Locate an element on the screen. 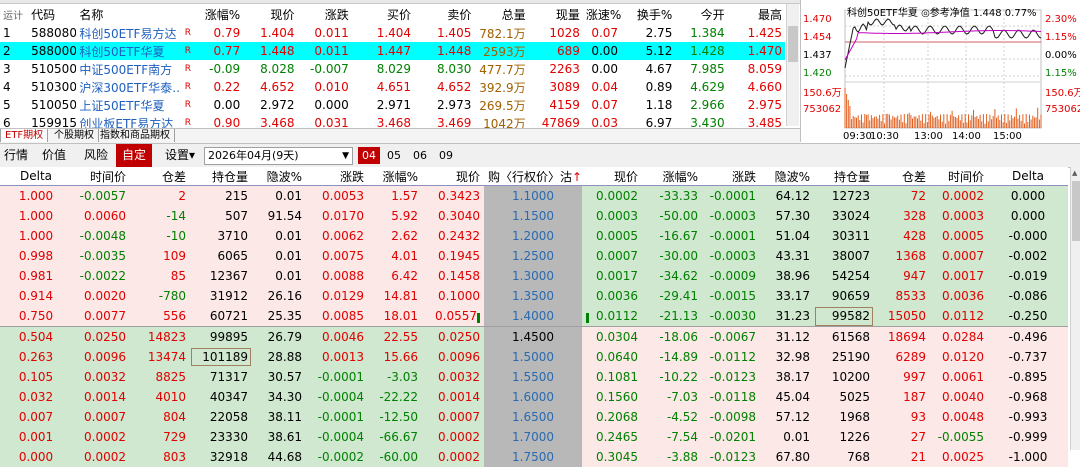  tab-risk: 风险 is located at coordinates (96, 155).